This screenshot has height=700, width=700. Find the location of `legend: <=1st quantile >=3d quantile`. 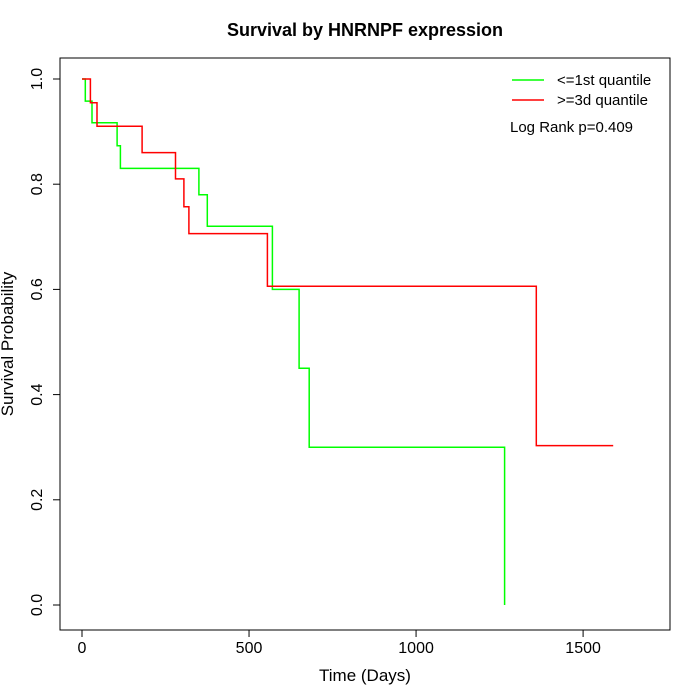

legend: <=1st quantile >=3d quantile is located at coordinates (581, 90).